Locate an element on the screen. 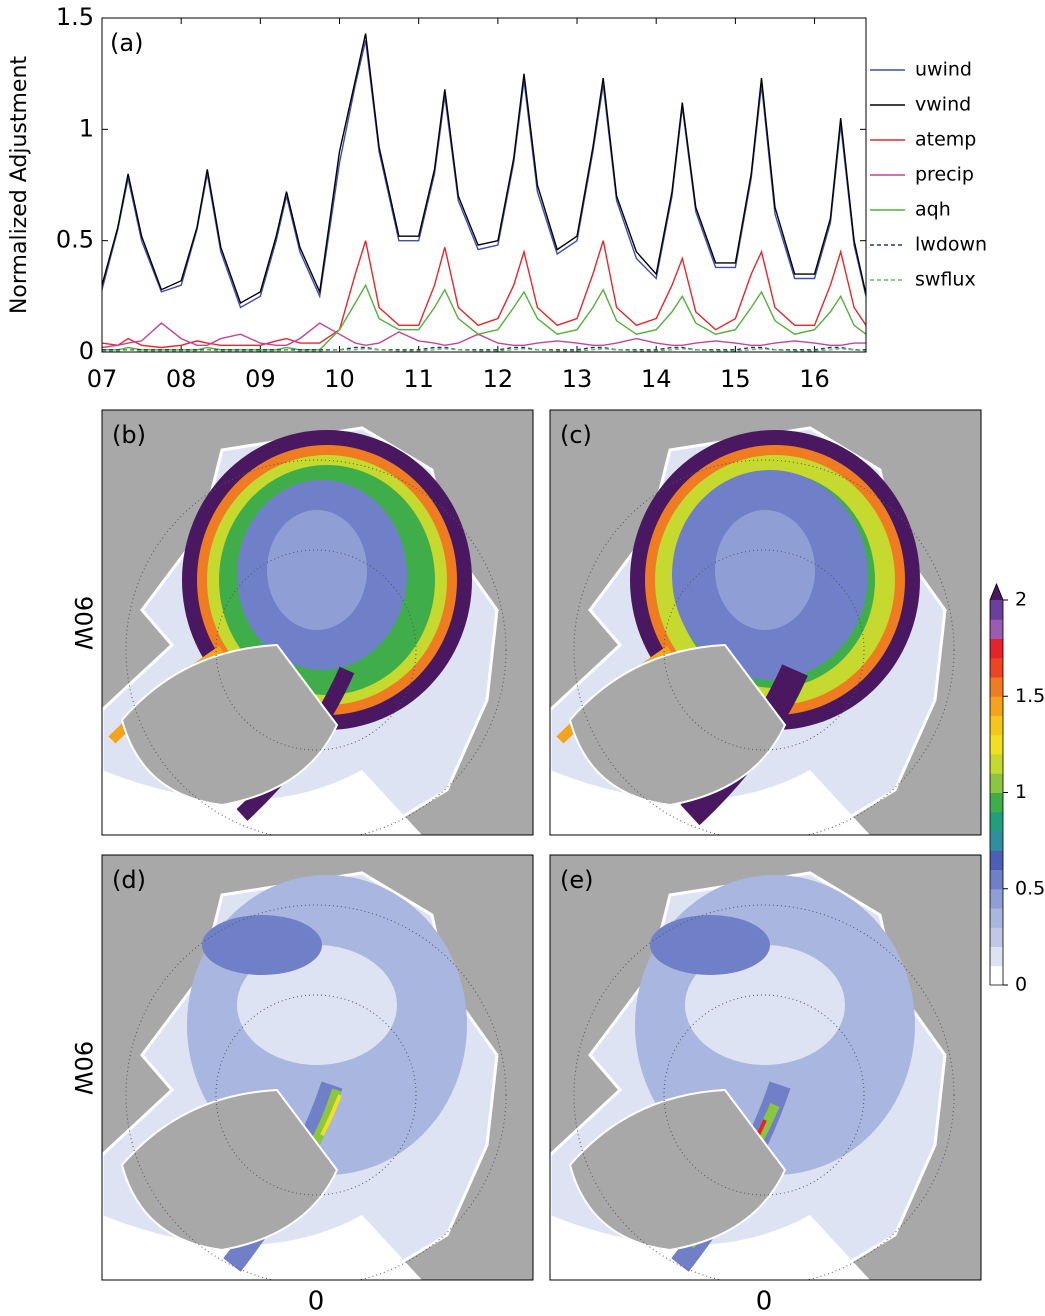 This screenshot has width=1045, height=1316. streak is located at coordinates (331, 1115).